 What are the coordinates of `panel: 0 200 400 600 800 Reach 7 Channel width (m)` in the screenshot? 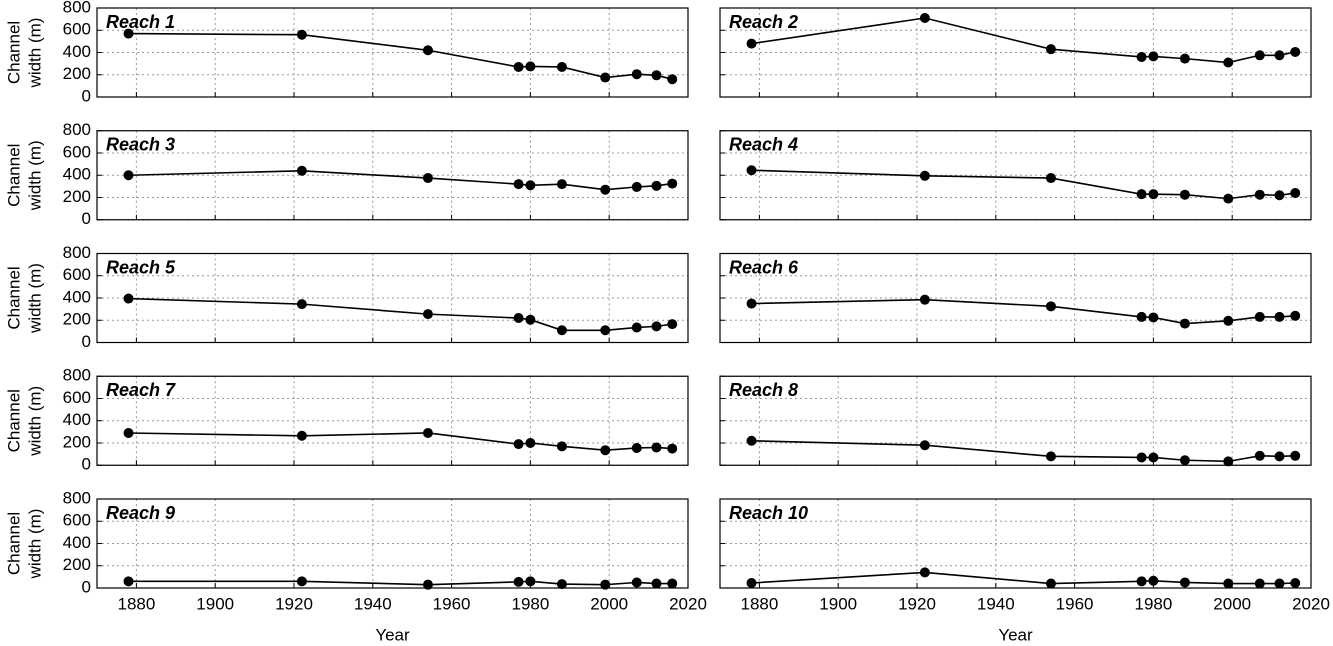 It's located at (346, 420).